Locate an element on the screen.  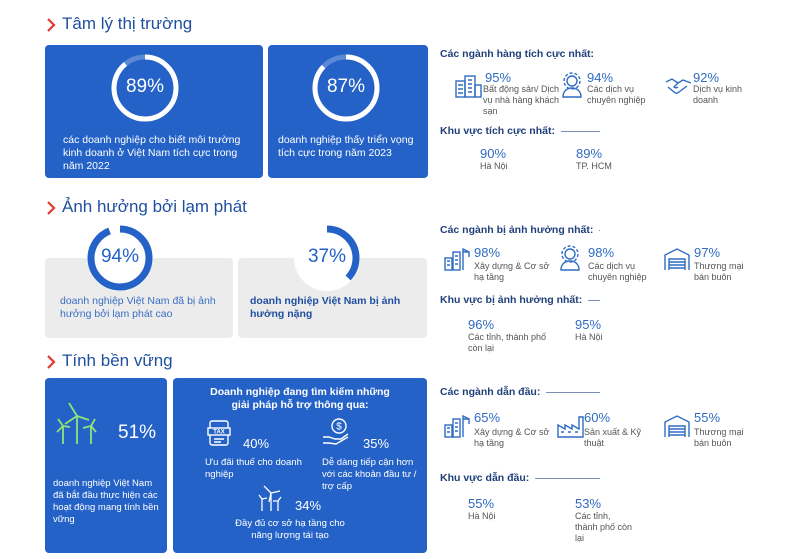
svg-text: TAX is located at coordinates (219, 433).